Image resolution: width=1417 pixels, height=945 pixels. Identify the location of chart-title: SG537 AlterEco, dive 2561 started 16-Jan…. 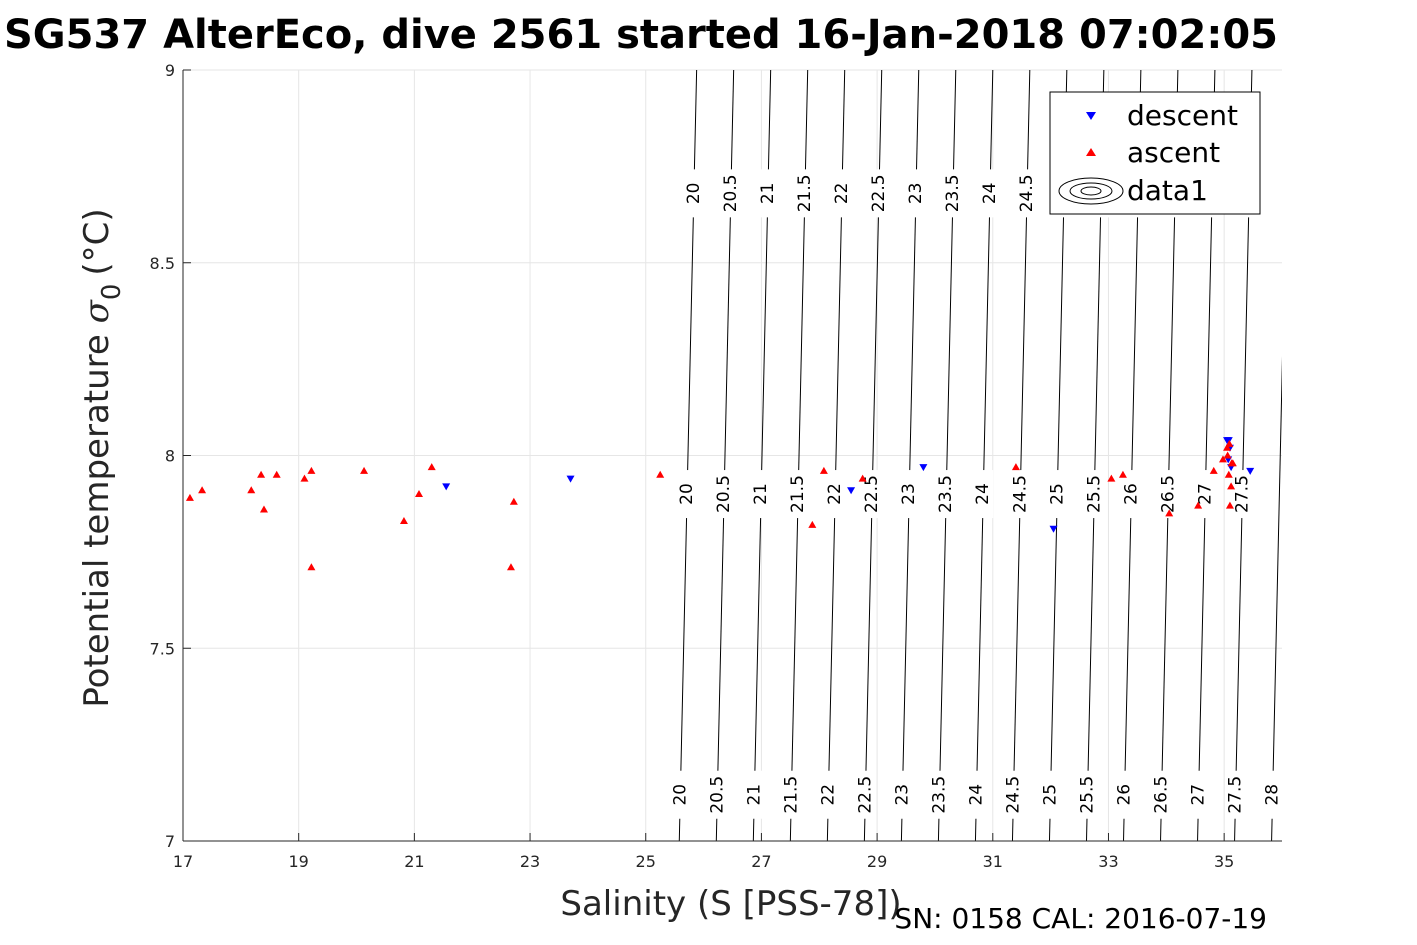
(641, 35).